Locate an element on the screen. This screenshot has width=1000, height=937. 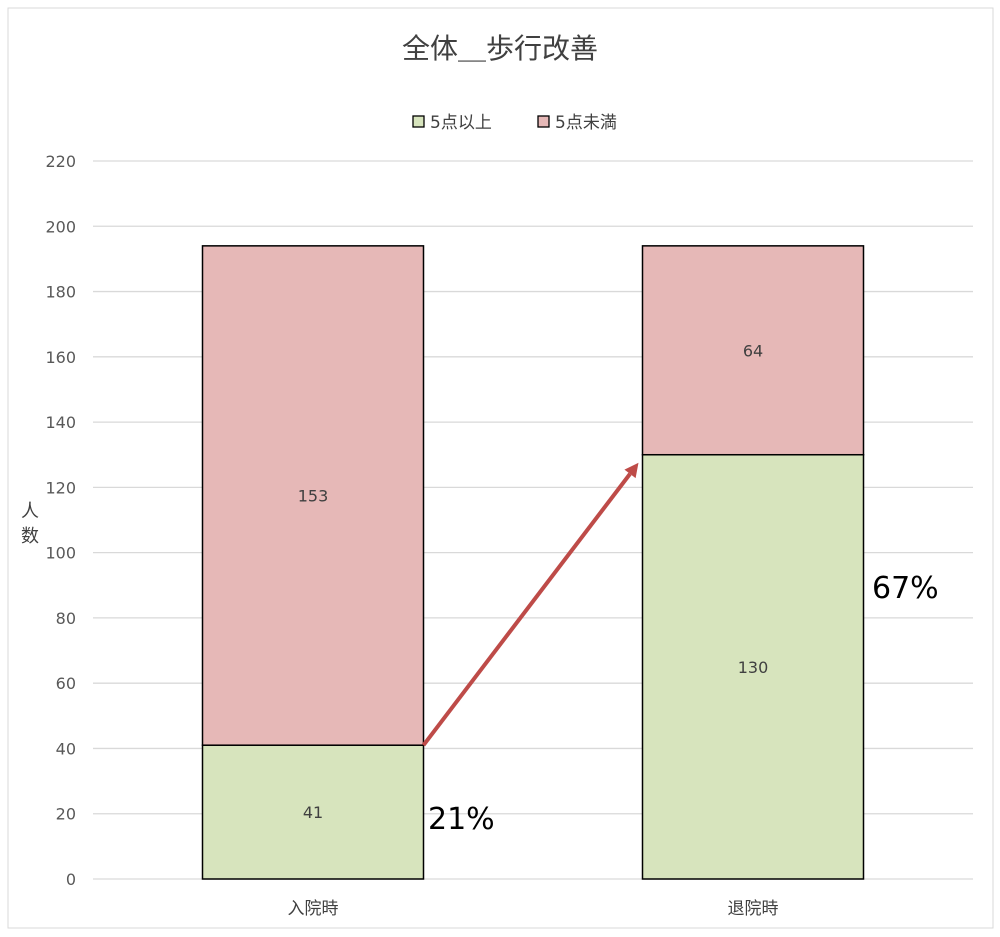
x-axis: 入院時 退院時 is located at coordinates (533, 909).